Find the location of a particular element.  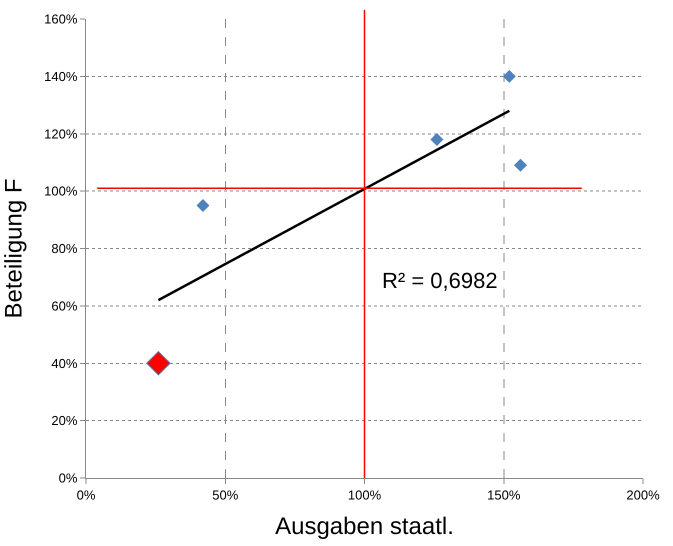

x-axis-title: Ausgaben staatl. is located at coordinates (364, 526).